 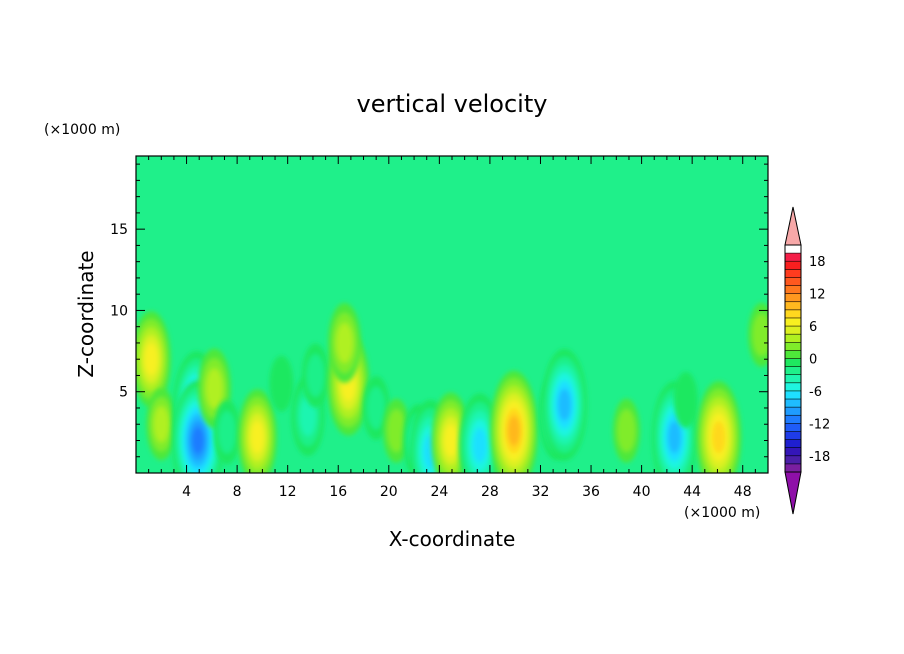 What do you see at coordinates (452, 104) in the screenshot?
I see `chart-title: vertical velocity` at bounding box center [452, 104].